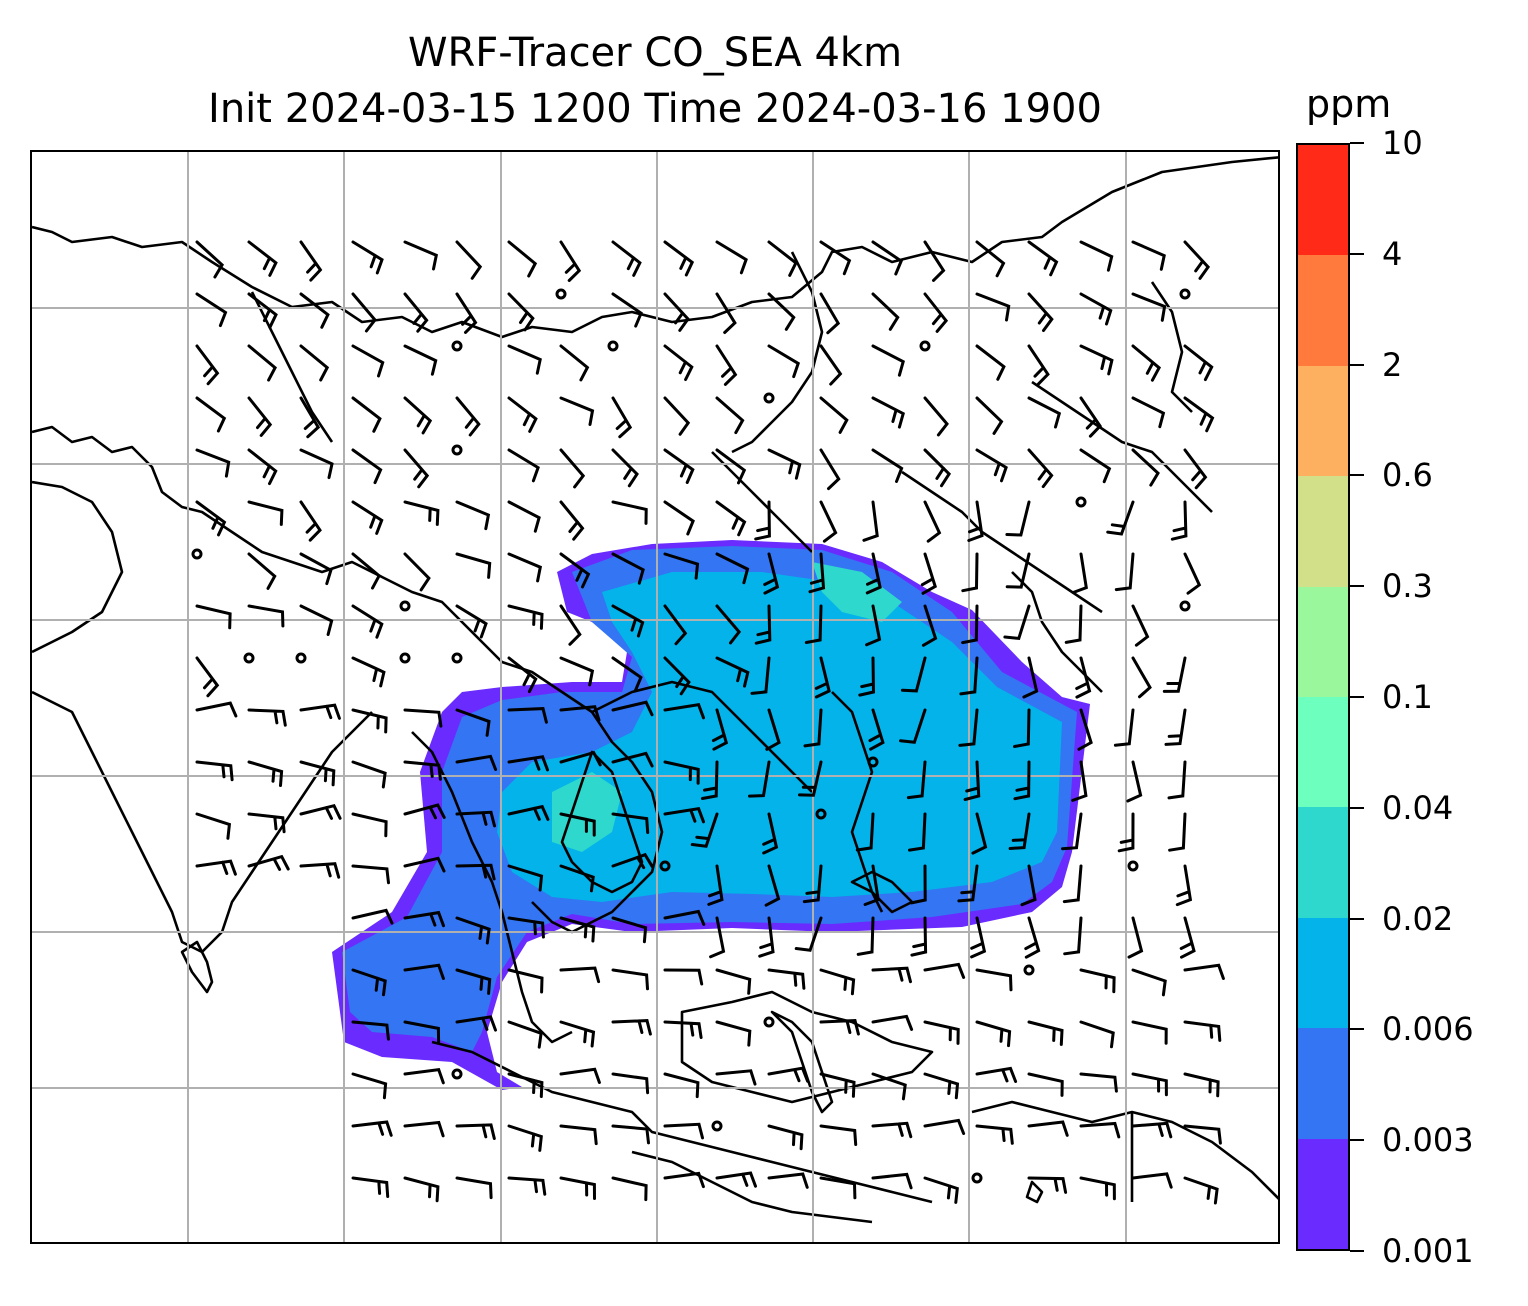 The height and width of the screenshot is (1306, 1528). I want to click on map-title-line-1: WRF-Tracer CO_SEA 4km, so click(655, 53).